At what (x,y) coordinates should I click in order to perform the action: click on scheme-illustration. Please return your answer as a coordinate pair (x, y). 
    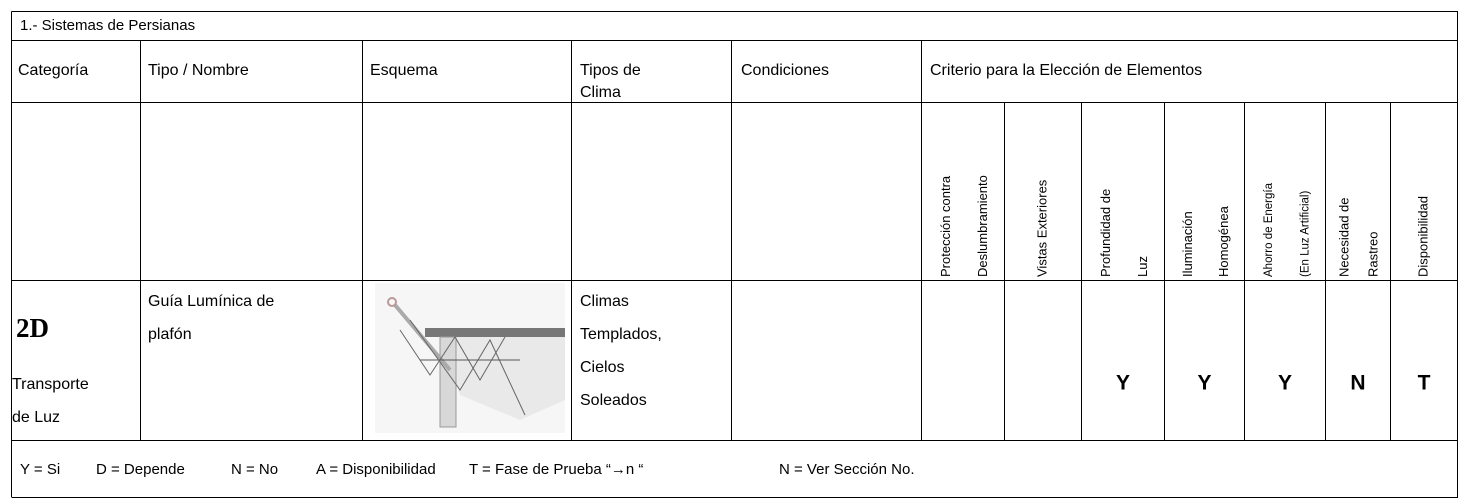
    Looking at the image, I should click on (470, 358).